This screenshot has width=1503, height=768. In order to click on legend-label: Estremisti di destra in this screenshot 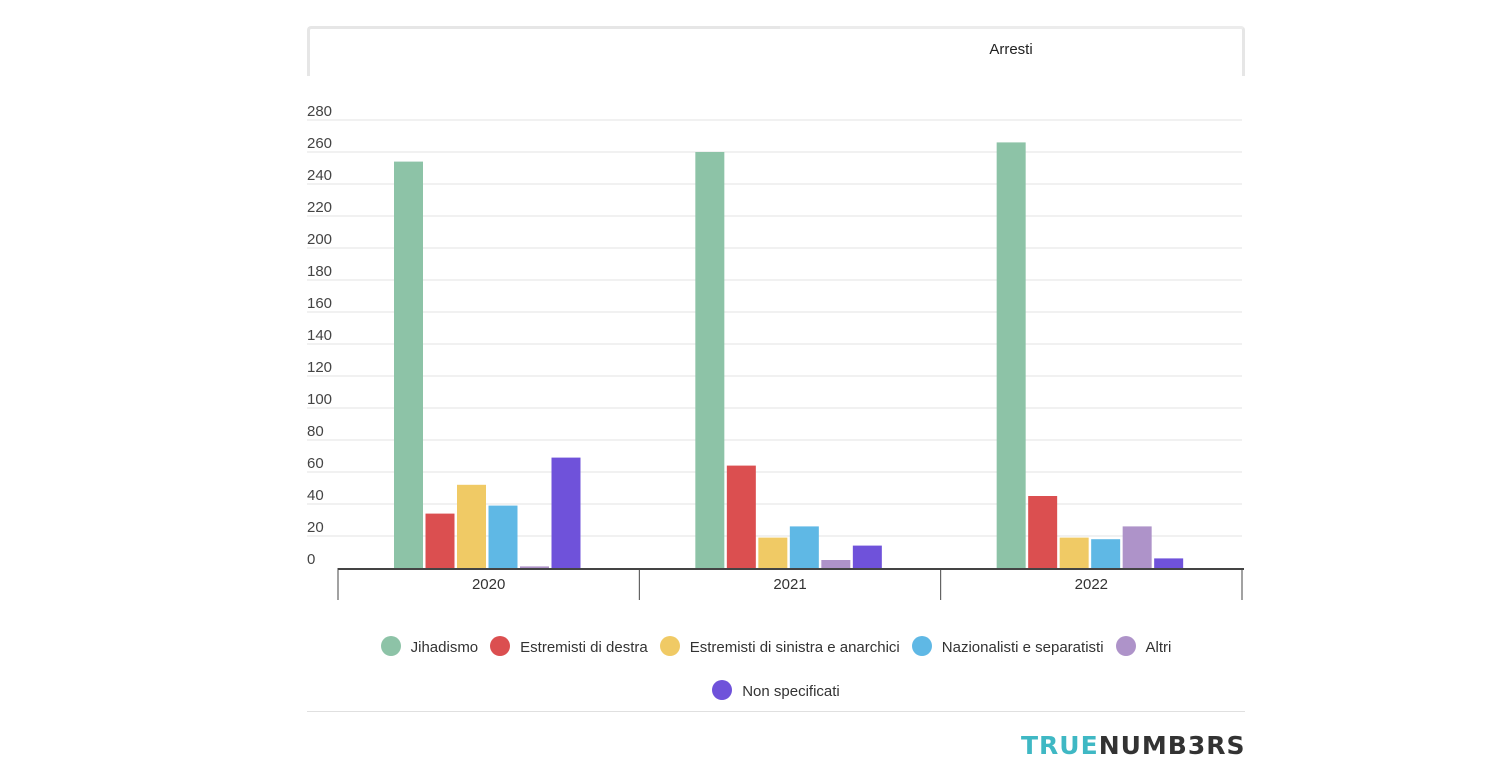, I will do `click(584, 647)`.